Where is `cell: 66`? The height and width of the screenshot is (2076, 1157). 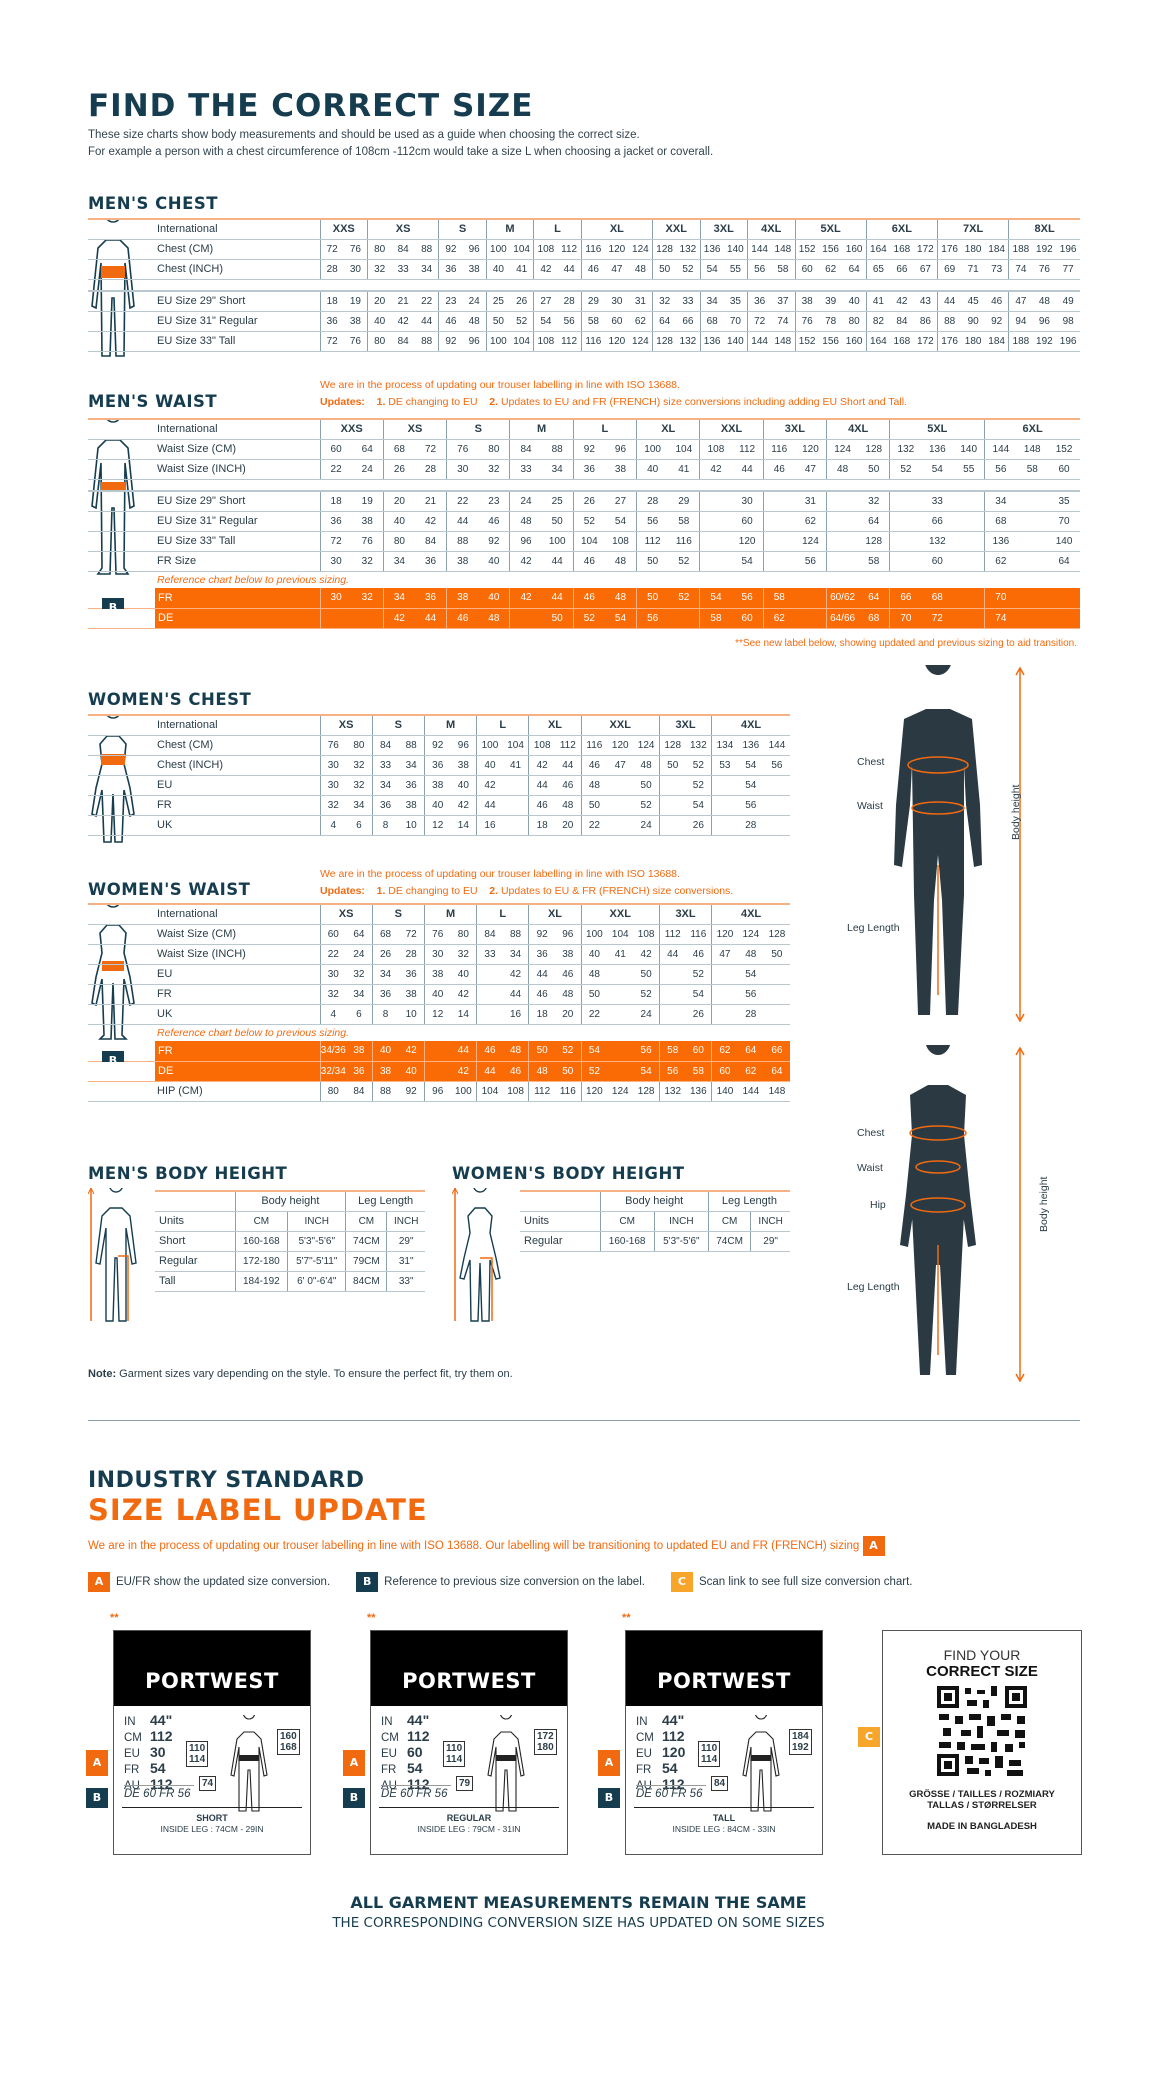 cell: 66 is located at coordinates (937, 521).